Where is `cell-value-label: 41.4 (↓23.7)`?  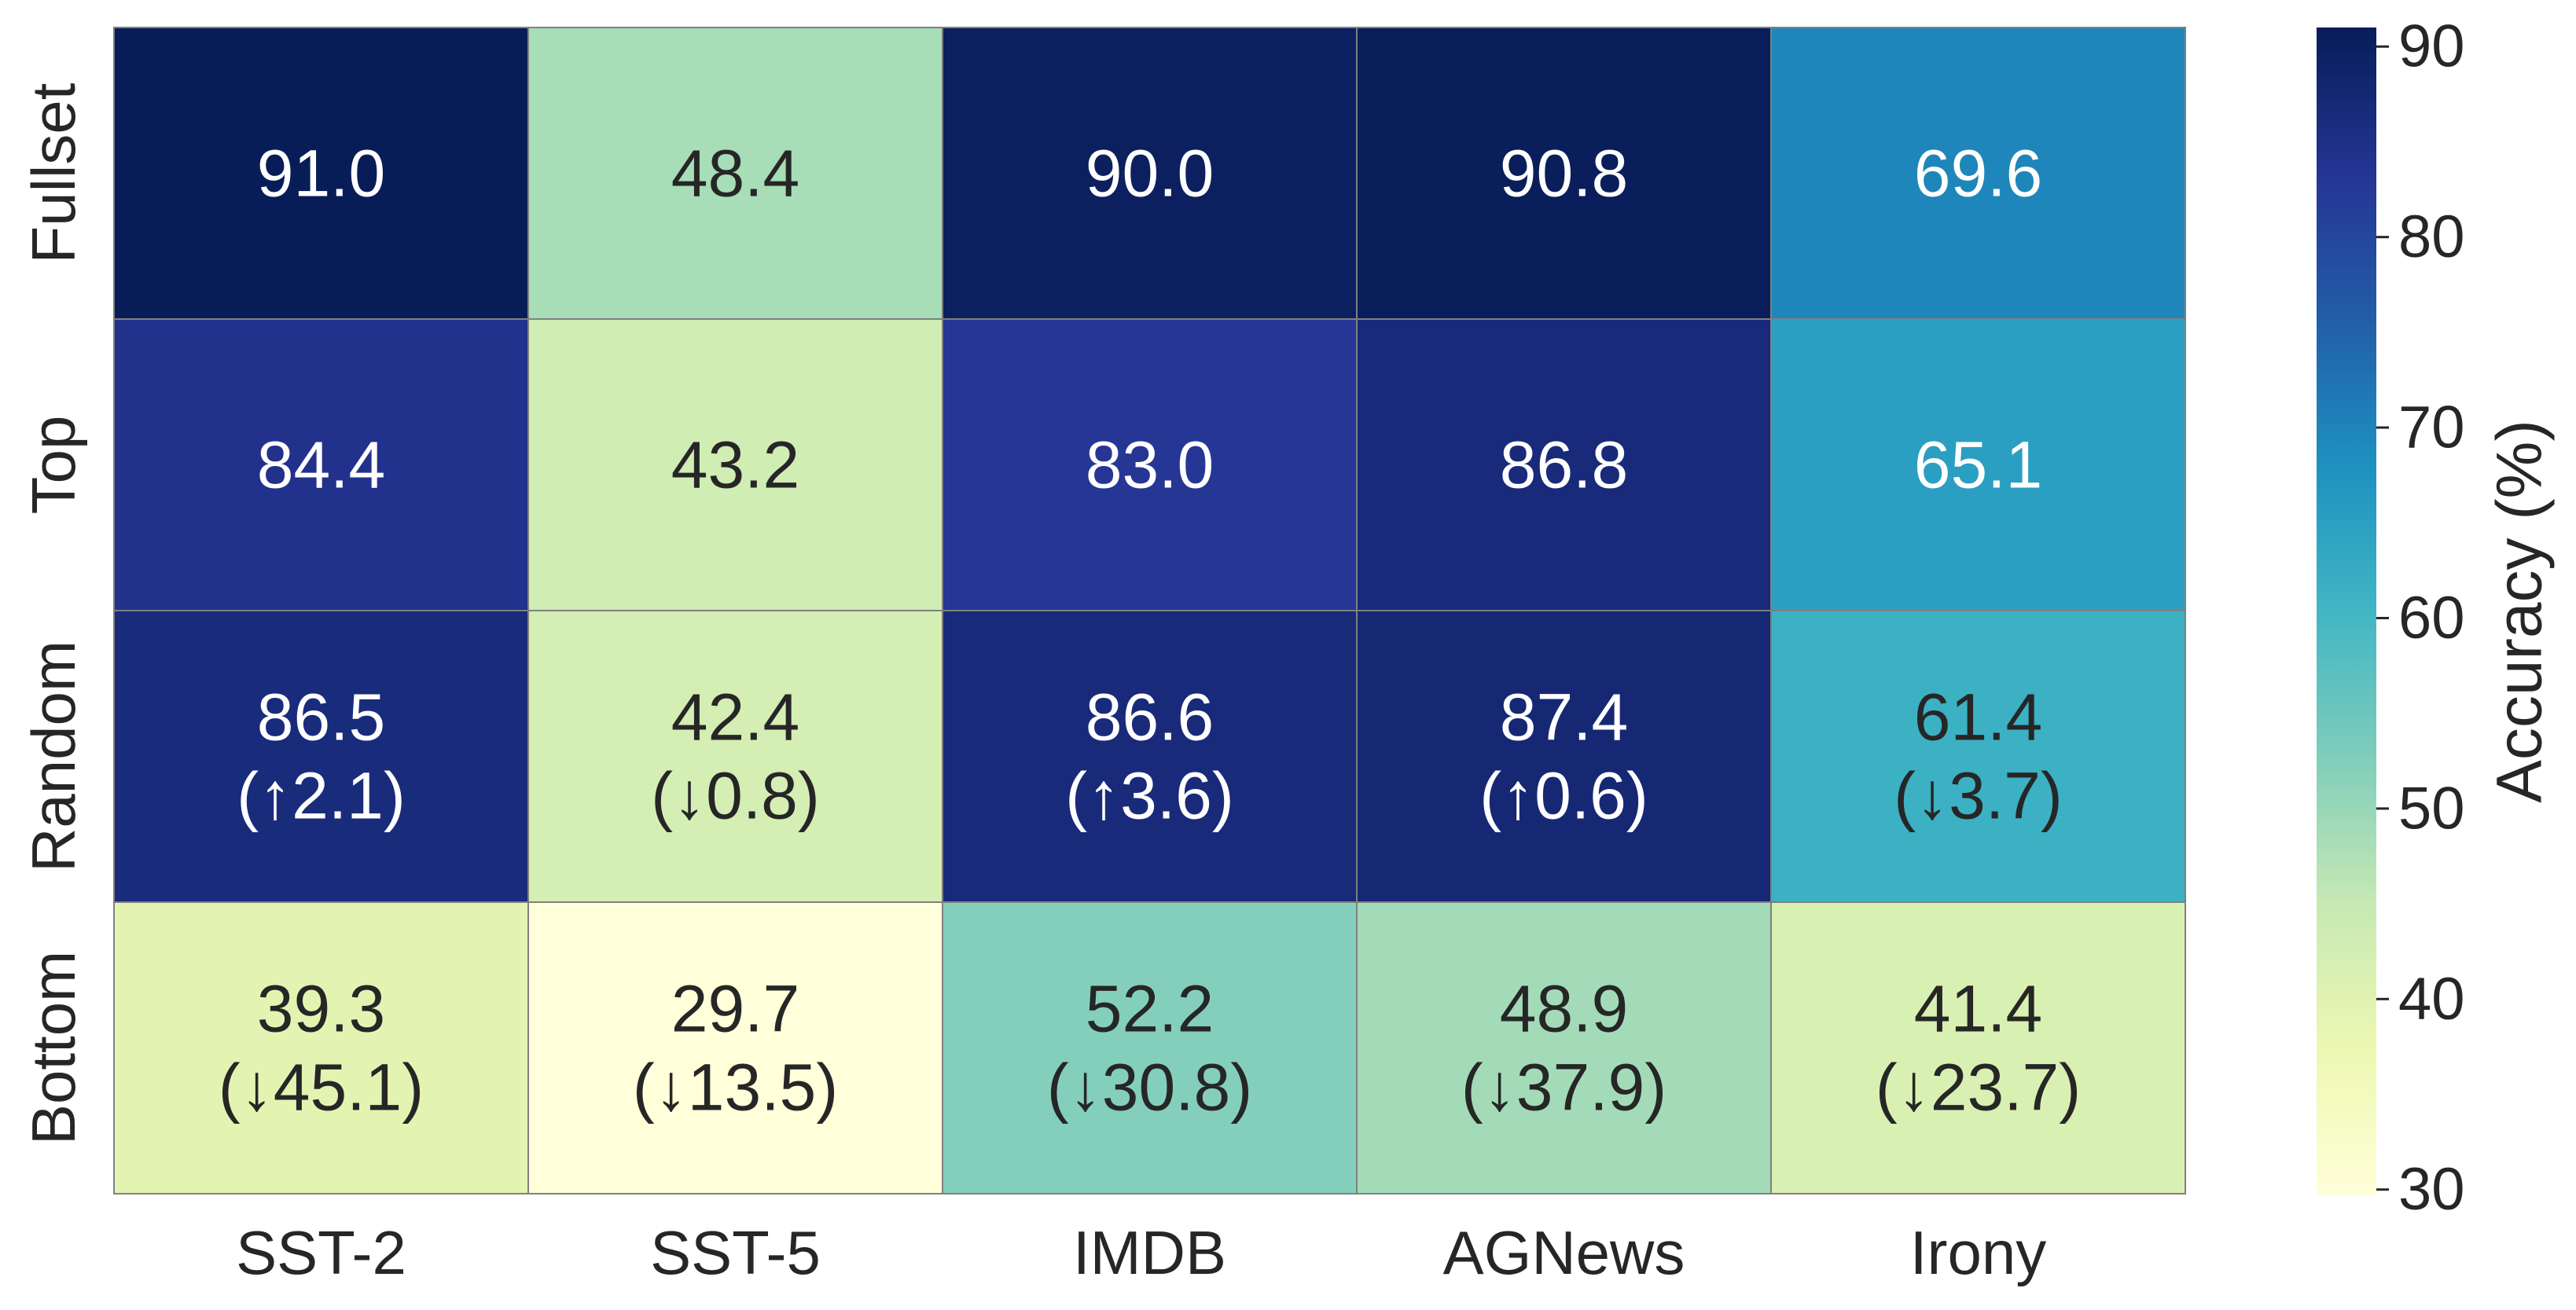 cell-value-label: 41.4 (↓23.7) is located at coordinates (1978, 1048).